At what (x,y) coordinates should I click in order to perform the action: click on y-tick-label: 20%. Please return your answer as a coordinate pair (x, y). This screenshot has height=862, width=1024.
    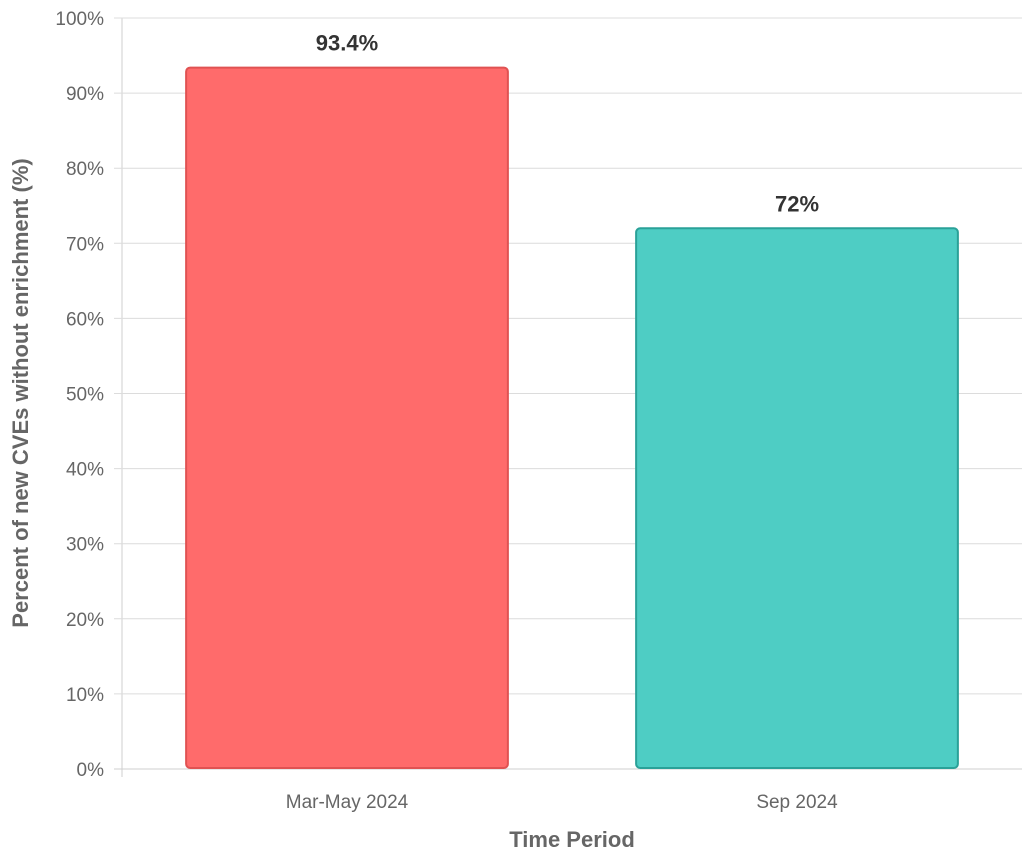
    Looking at the image, I should click on (85, 620).